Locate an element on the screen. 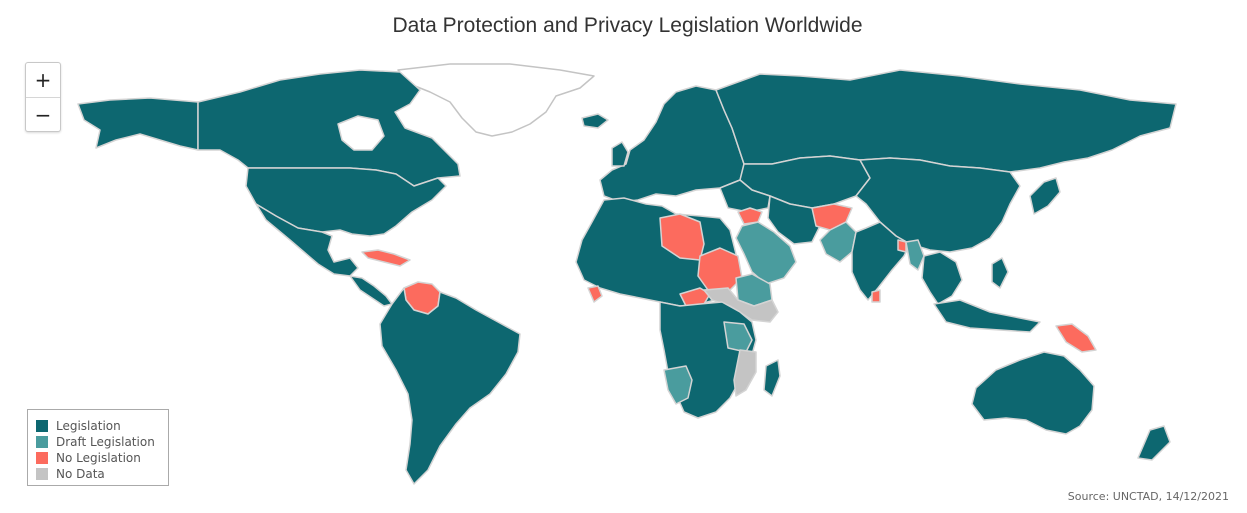  iceland is located at coordinates (595, 121).